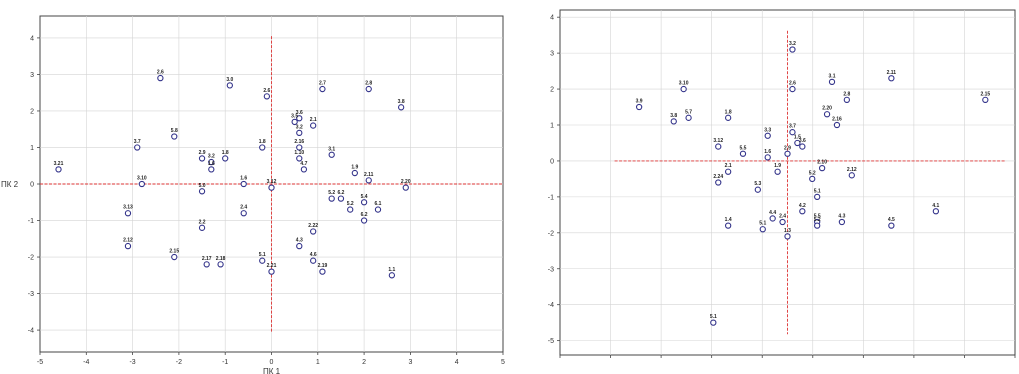 This screenshot has height=374, width=1019. What do you see at coordinates (225, 362) in the screenshot?
I see `x-tick-label: -1` at bounding box center [225, 362].